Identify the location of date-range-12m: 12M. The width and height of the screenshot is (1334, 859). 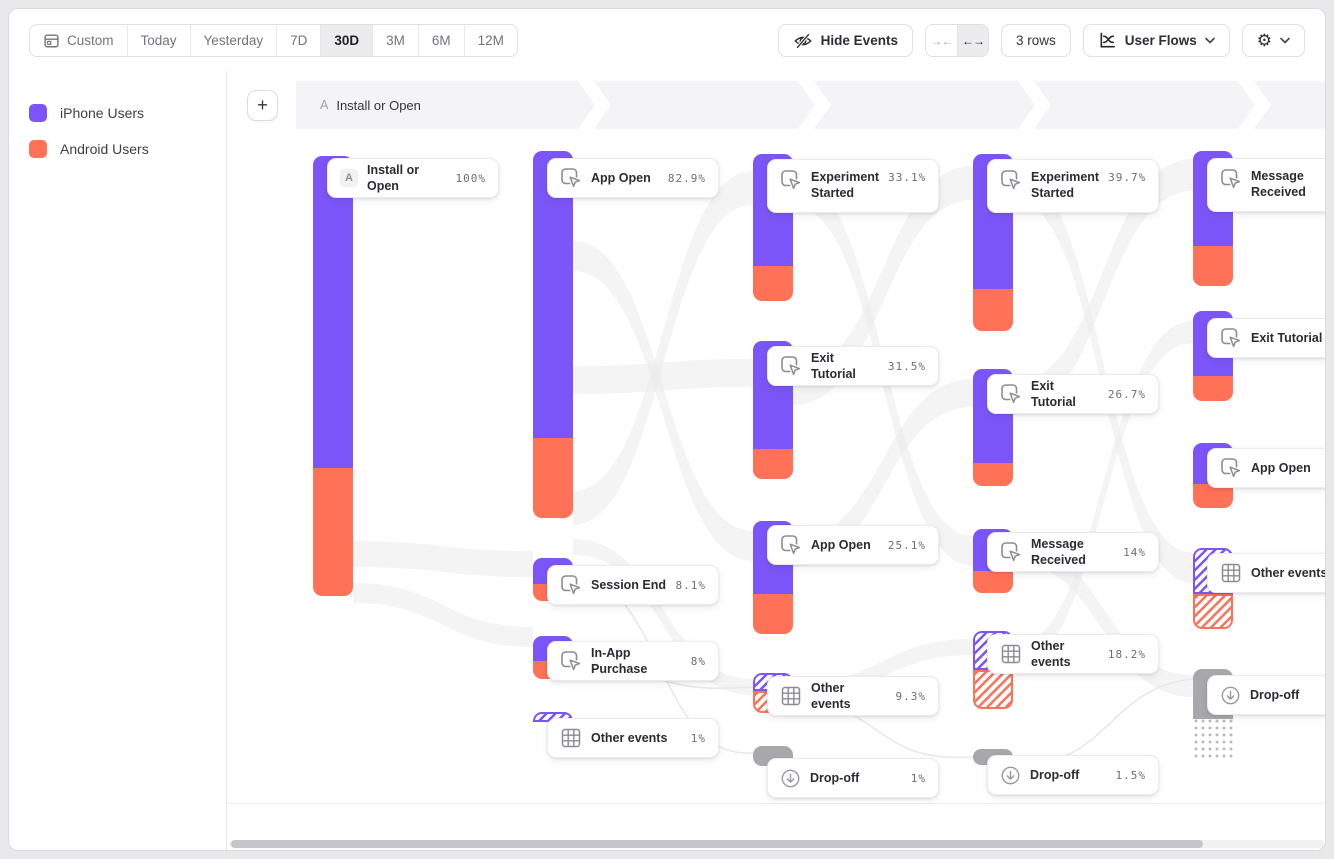
(491, 40).